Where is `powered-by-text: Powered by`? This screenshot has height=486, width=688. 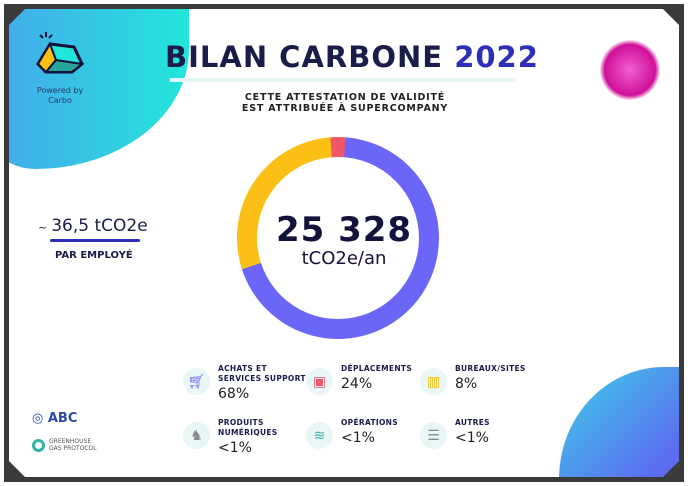
powered-by-text: Powered by is located at coordinates (60, 90).